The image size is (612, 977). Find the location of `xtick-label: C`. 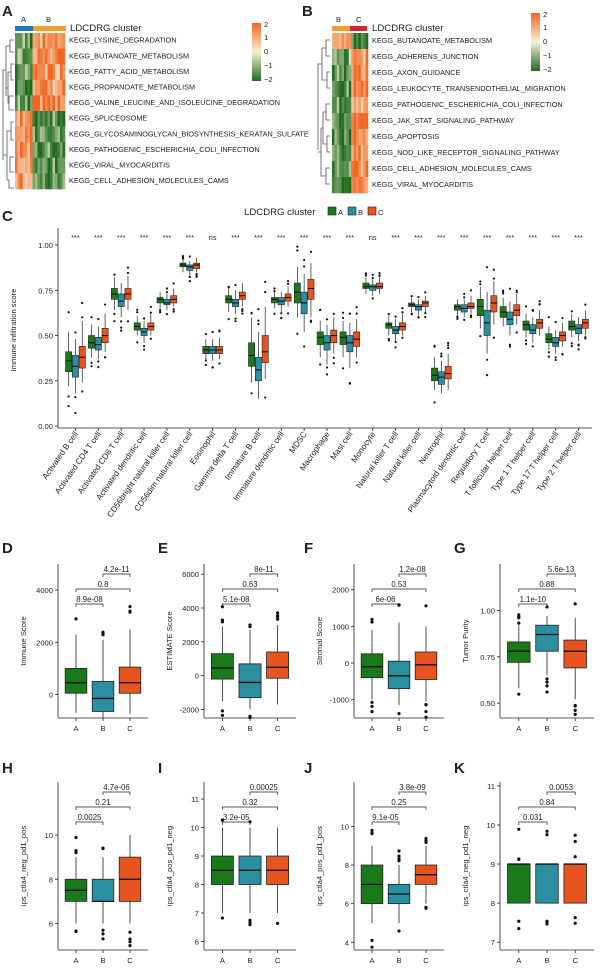

xtick-label: C is located at coordinates (575, 728).